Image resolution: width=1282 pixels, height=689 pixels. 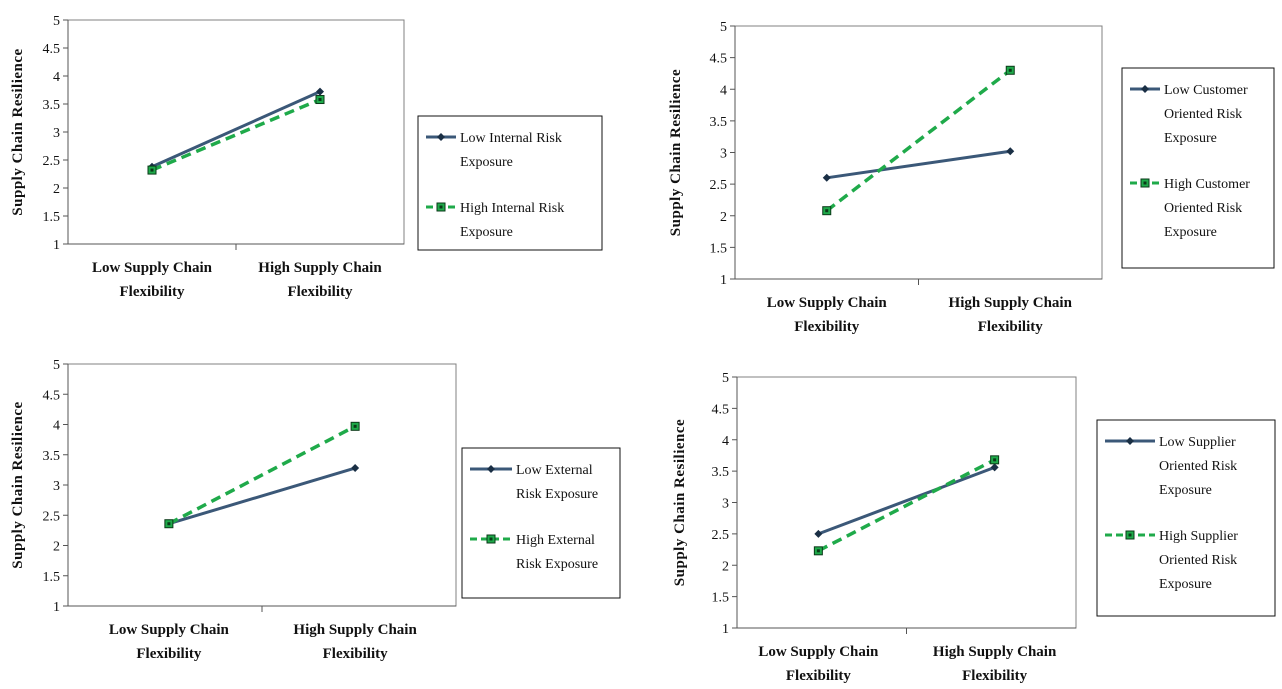 I want to click on legend-label-low: Low Internal Risk Exposure, so click(x=511, y=150).